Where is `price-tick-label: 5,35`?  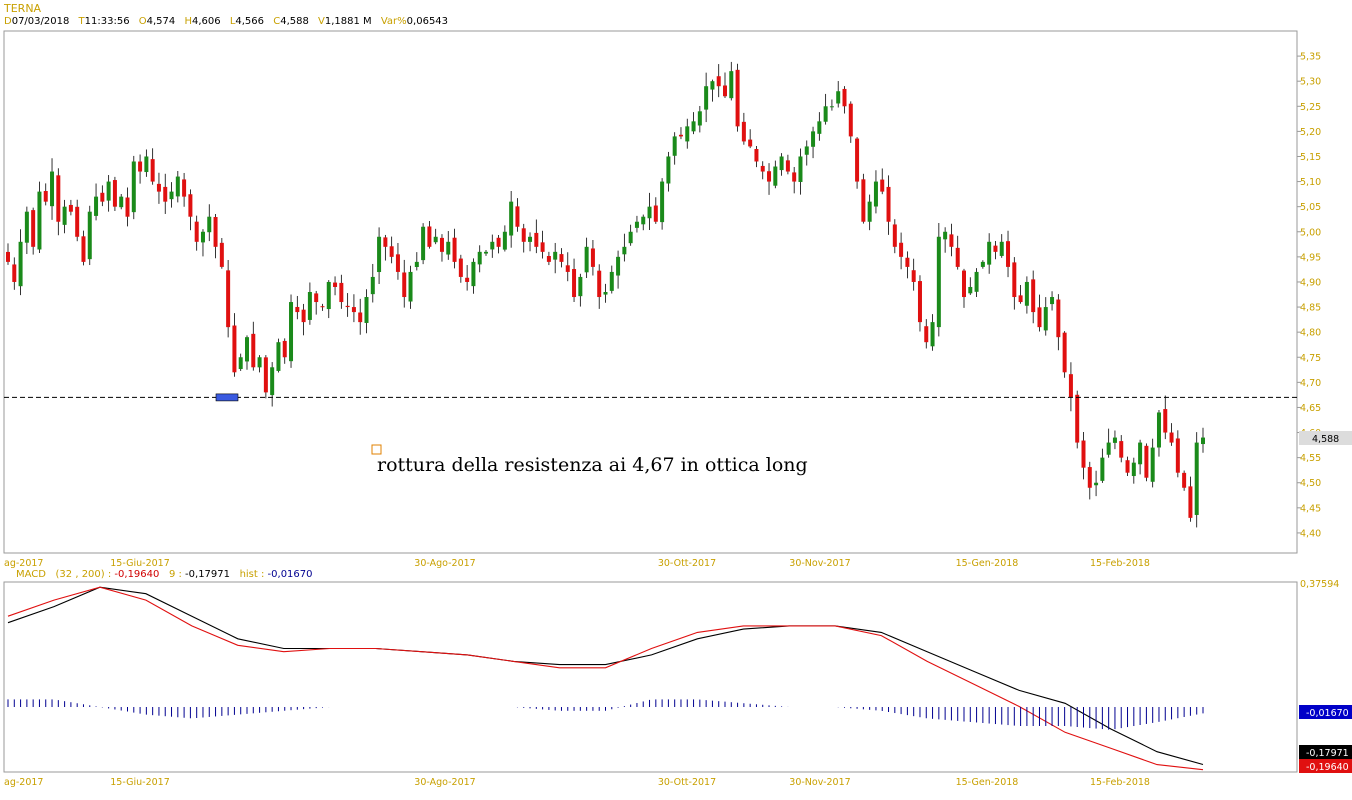
price-tick-label: 5,35 is located at coordinates (1310, 57).